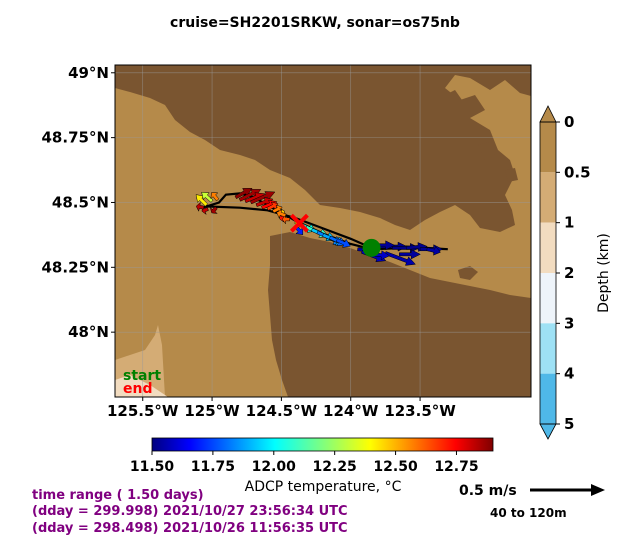 The width and height of the screenshot is (630, 540). What do you see at coordinates (420, 411) in the screenshot?
I see `x-tick-label: 123.5°W` at bounding box center [420, 411].